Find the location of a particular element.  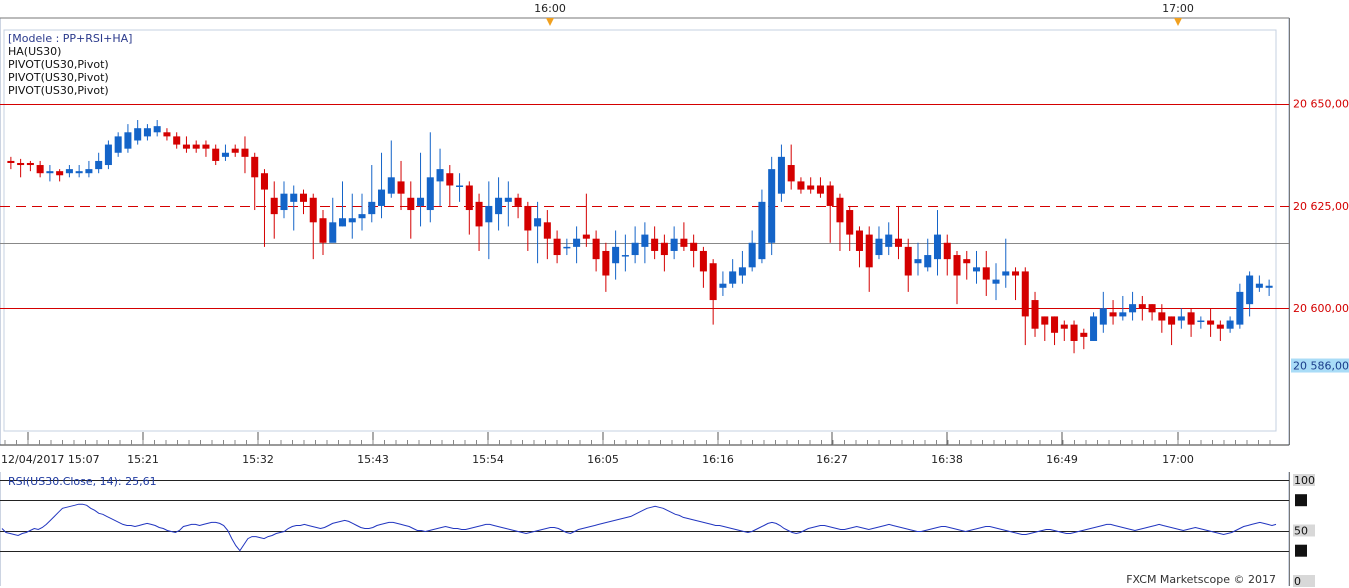

price-label-2: 20 600,00 is located at coordinates (1321, 308).